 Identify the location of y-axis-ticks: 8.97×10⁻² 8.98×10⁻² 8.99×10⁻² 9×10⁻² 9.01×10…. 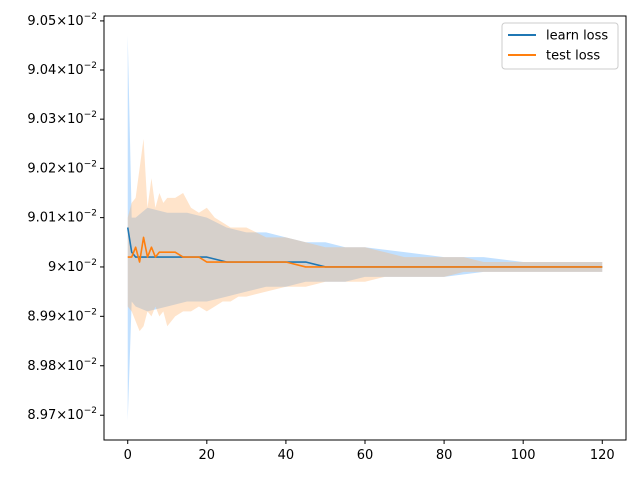
(65, 217).